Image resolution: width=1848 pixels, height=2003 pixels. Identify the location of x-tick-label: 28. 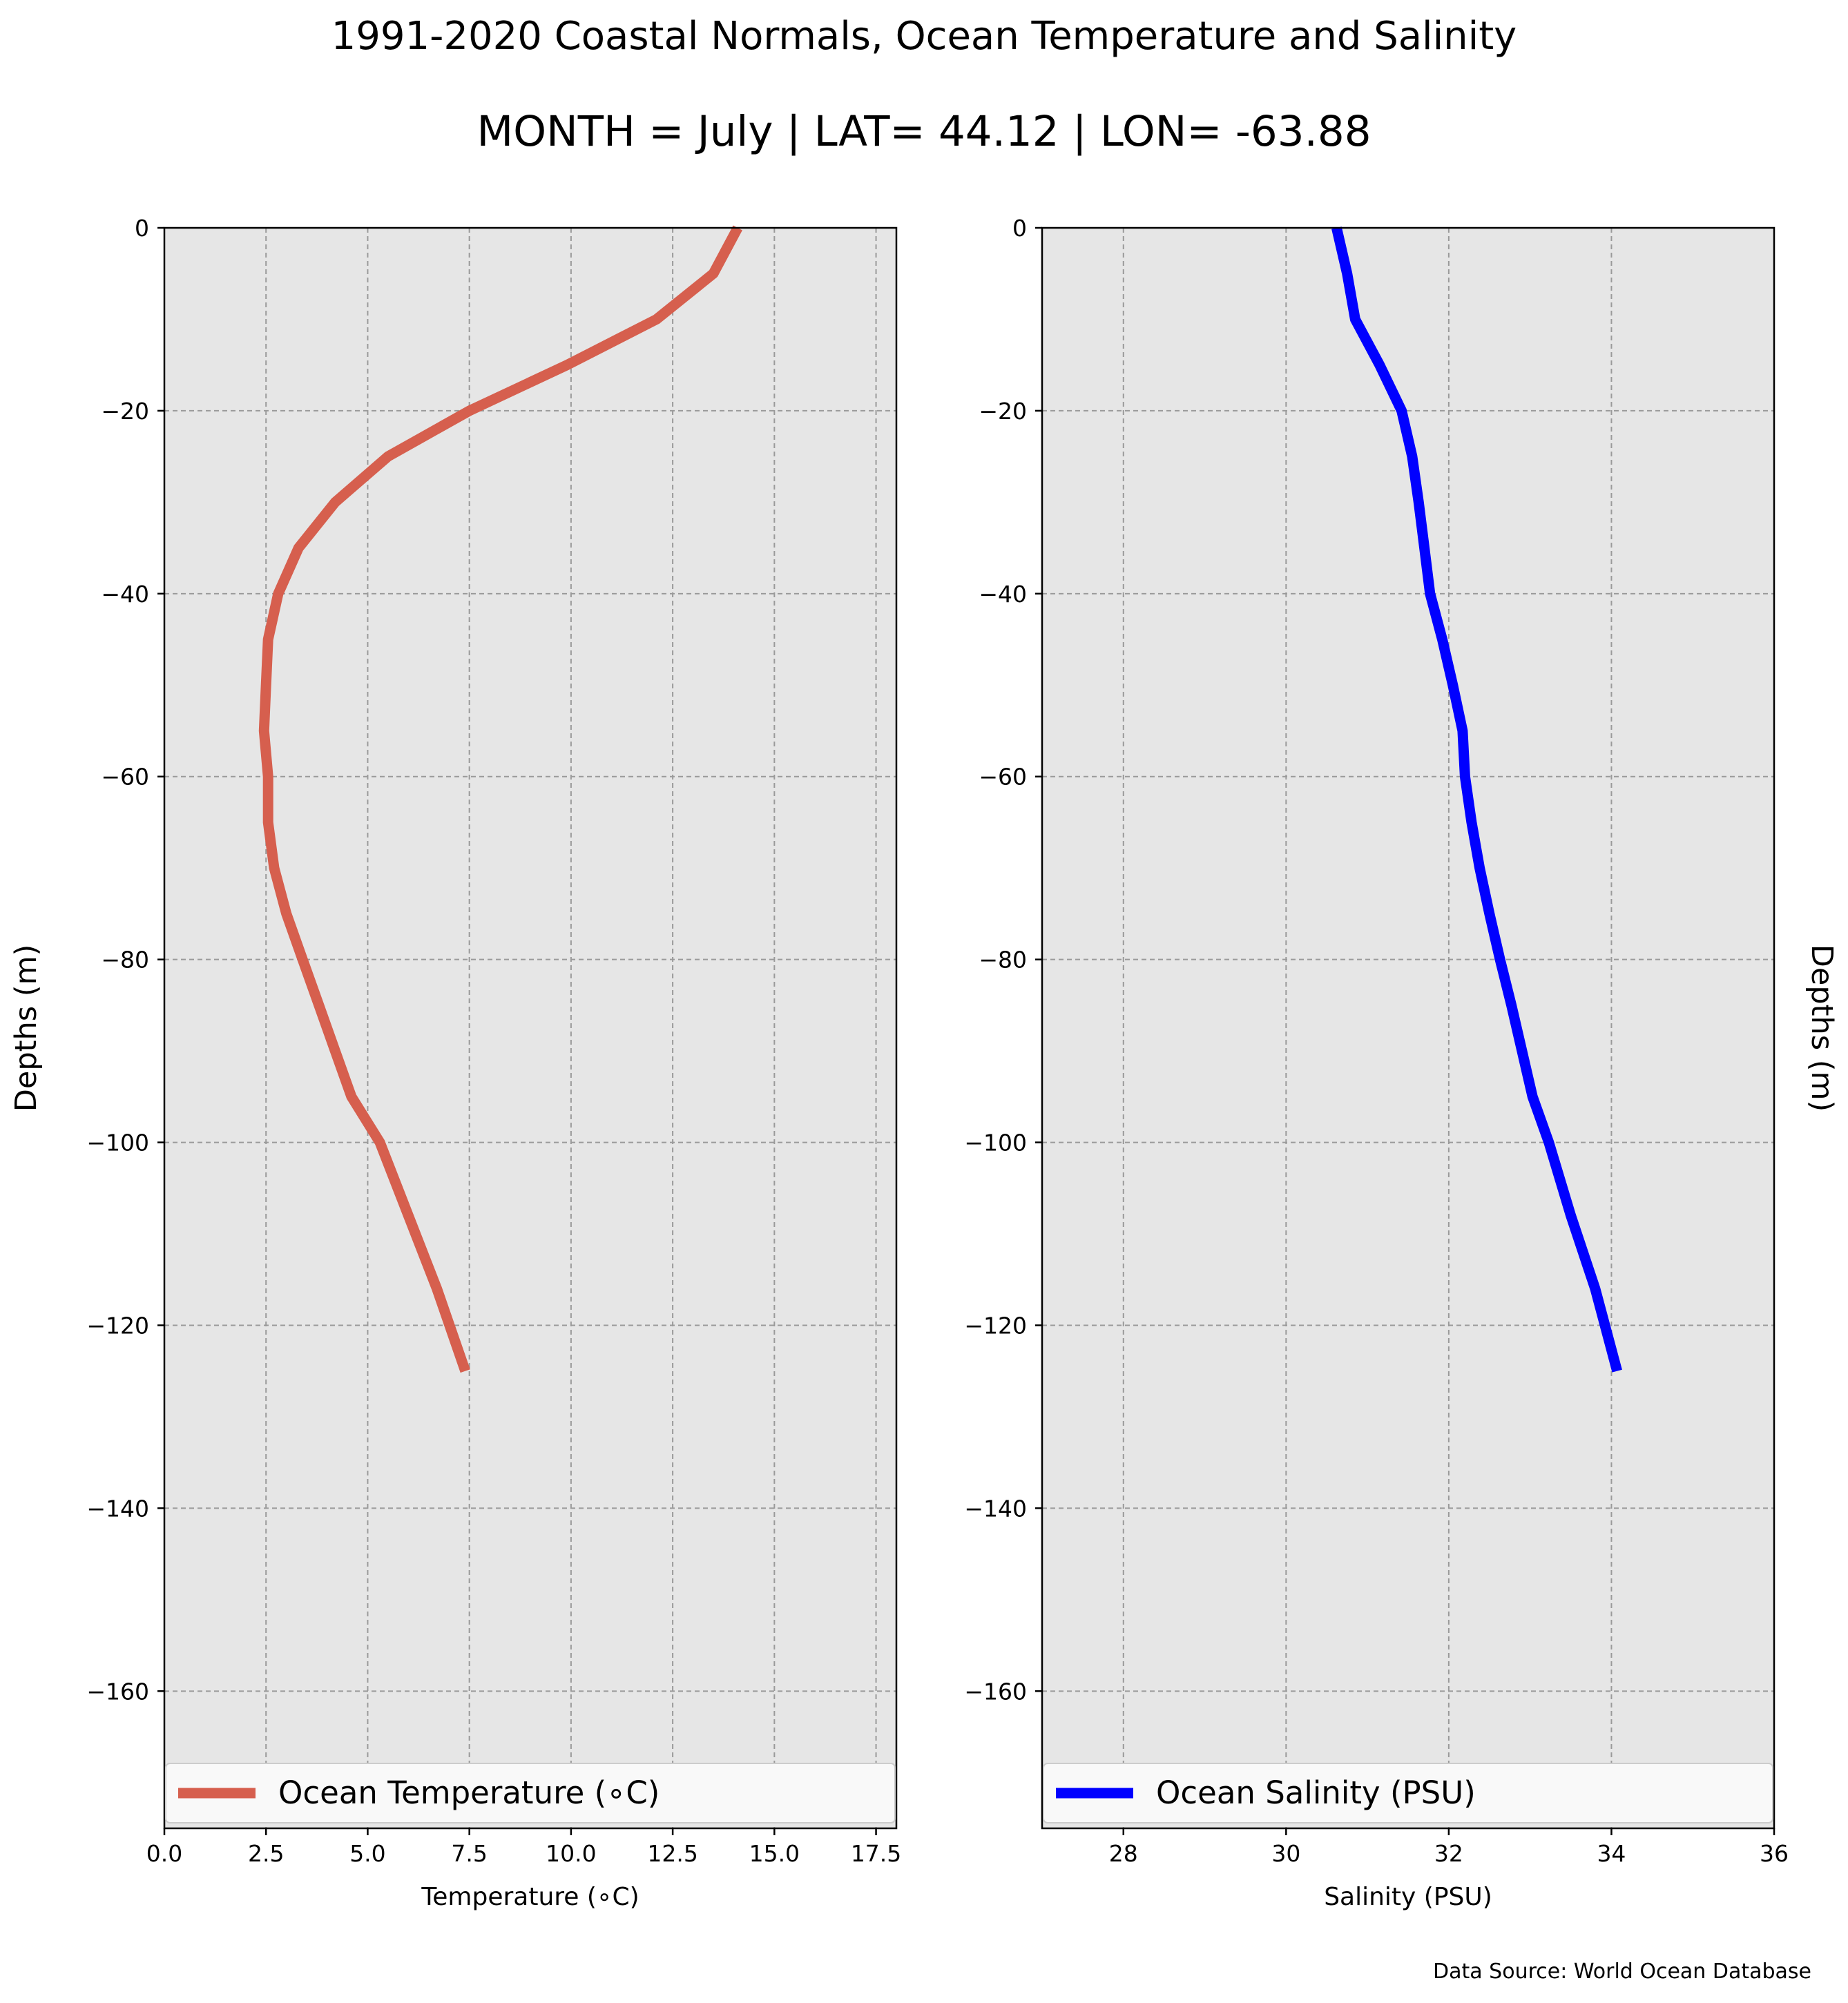
(1123, 1854).